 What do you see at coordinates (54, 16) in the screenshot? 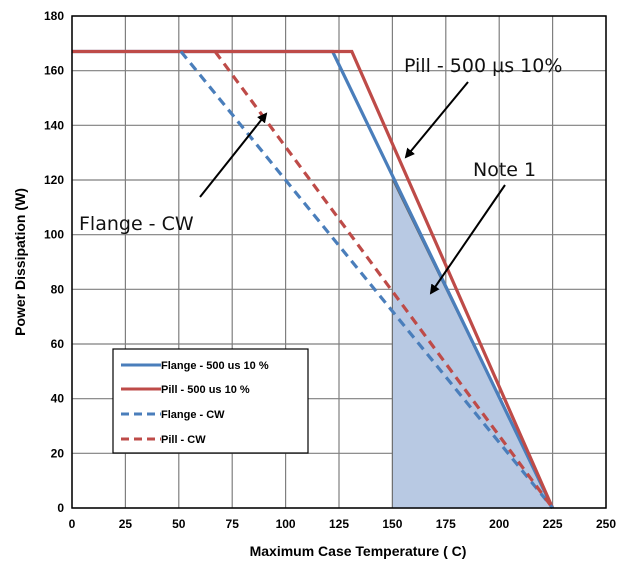
I see `y-tick-label: 180` at bounding box center [54, 16].